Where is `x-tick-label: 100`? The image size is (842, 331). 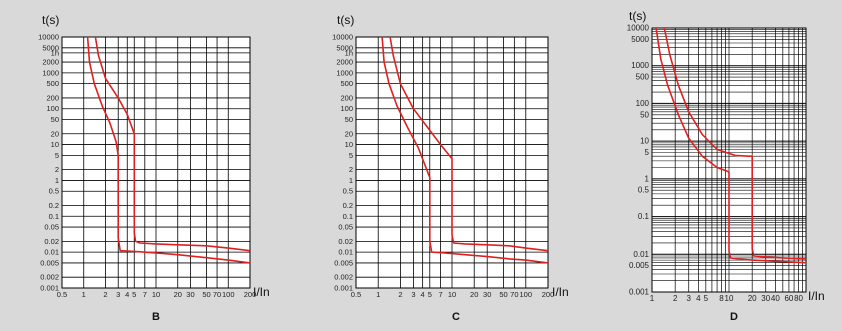
x-tick-label: 100 is located at coordinates (228, 294).